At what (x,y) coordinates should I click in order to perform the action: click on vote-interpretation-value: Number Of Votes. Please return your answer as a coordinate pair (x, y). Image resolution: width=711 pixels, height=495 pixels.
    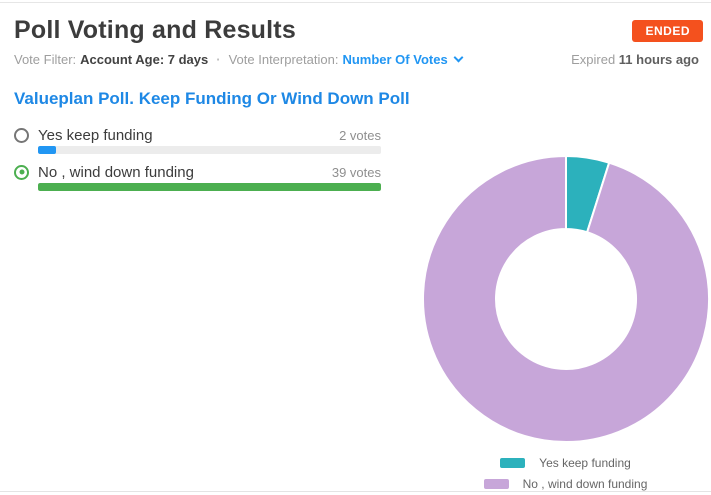
    Looking at the image, I should click on (395, 59).